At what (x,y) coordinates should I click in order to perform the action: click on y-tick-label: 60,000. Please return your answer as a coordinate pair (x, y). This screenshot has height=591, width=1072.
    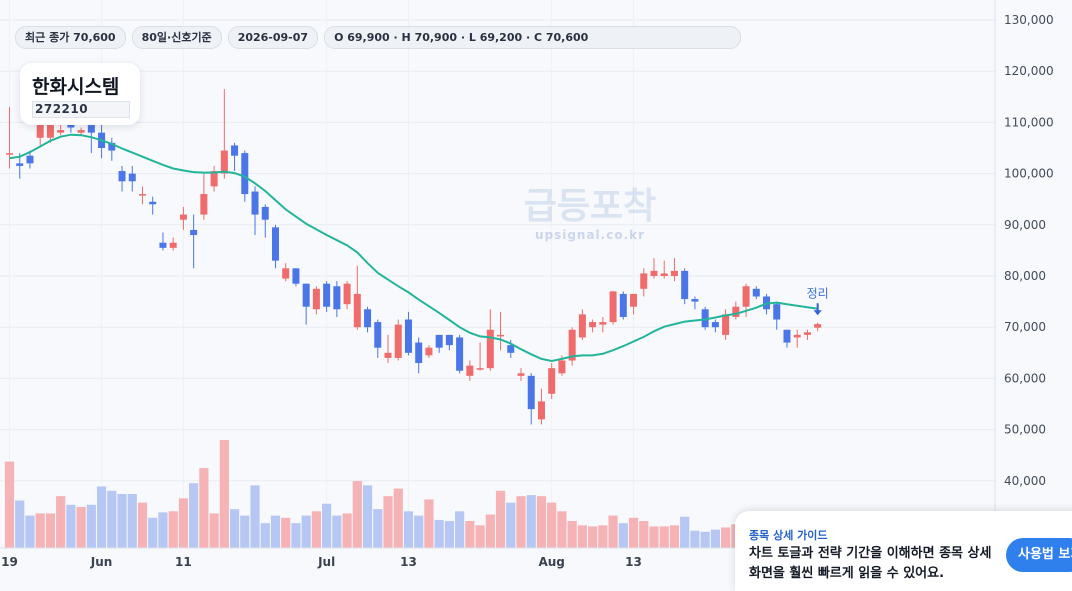
    Looking at the image, I should click on (1025, 378).